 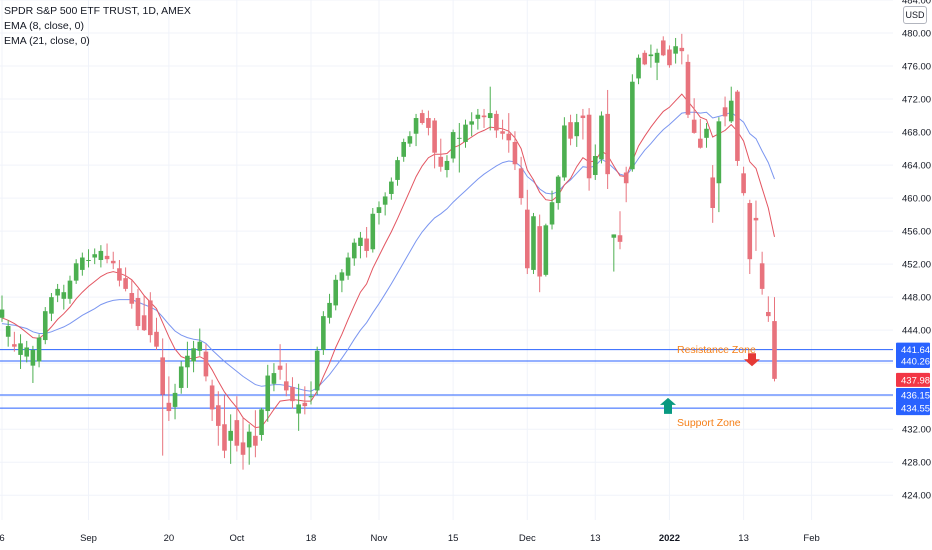 I want to click on price-badge-label: 434.55, so click(x=915, y=409).